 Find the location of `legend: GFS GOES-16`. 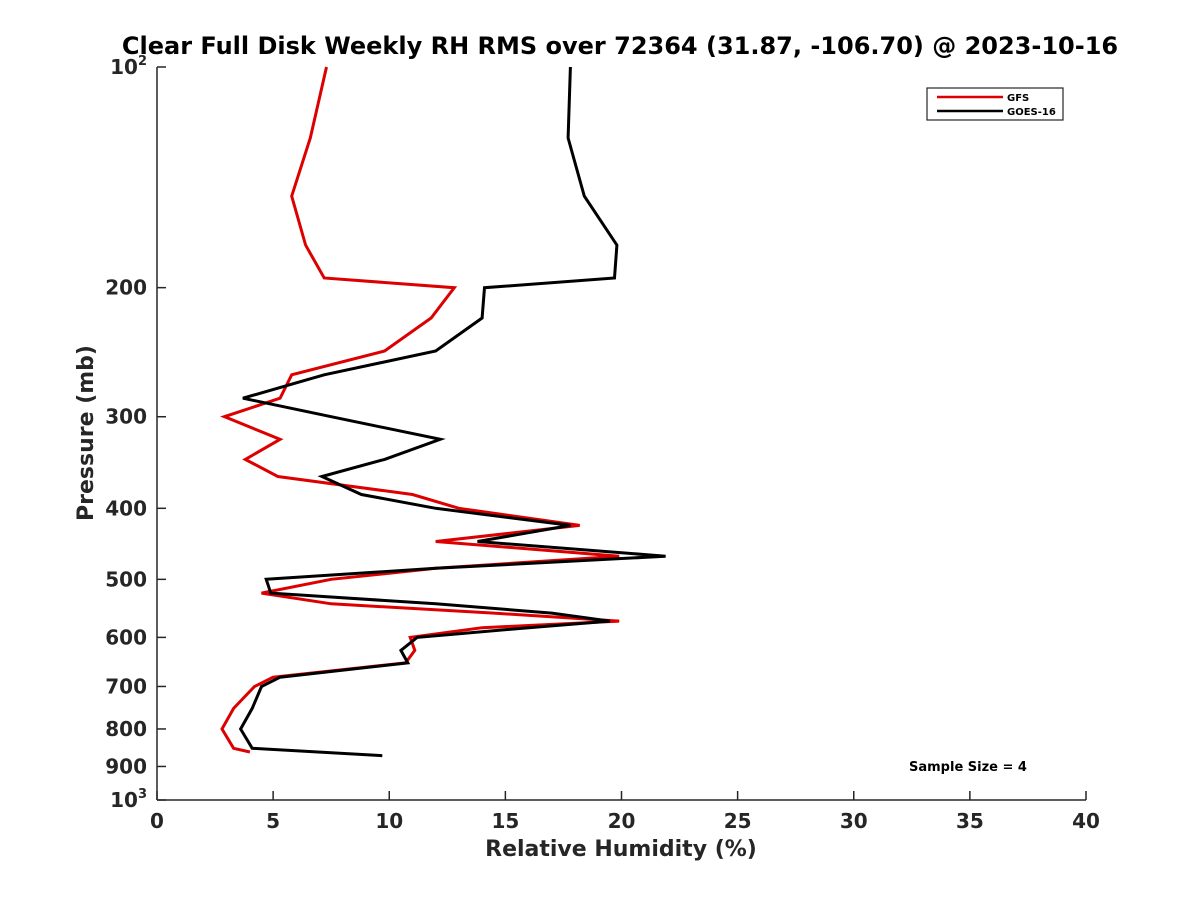

legend: GFS GOES-16 is located at coordinates (995, 104).